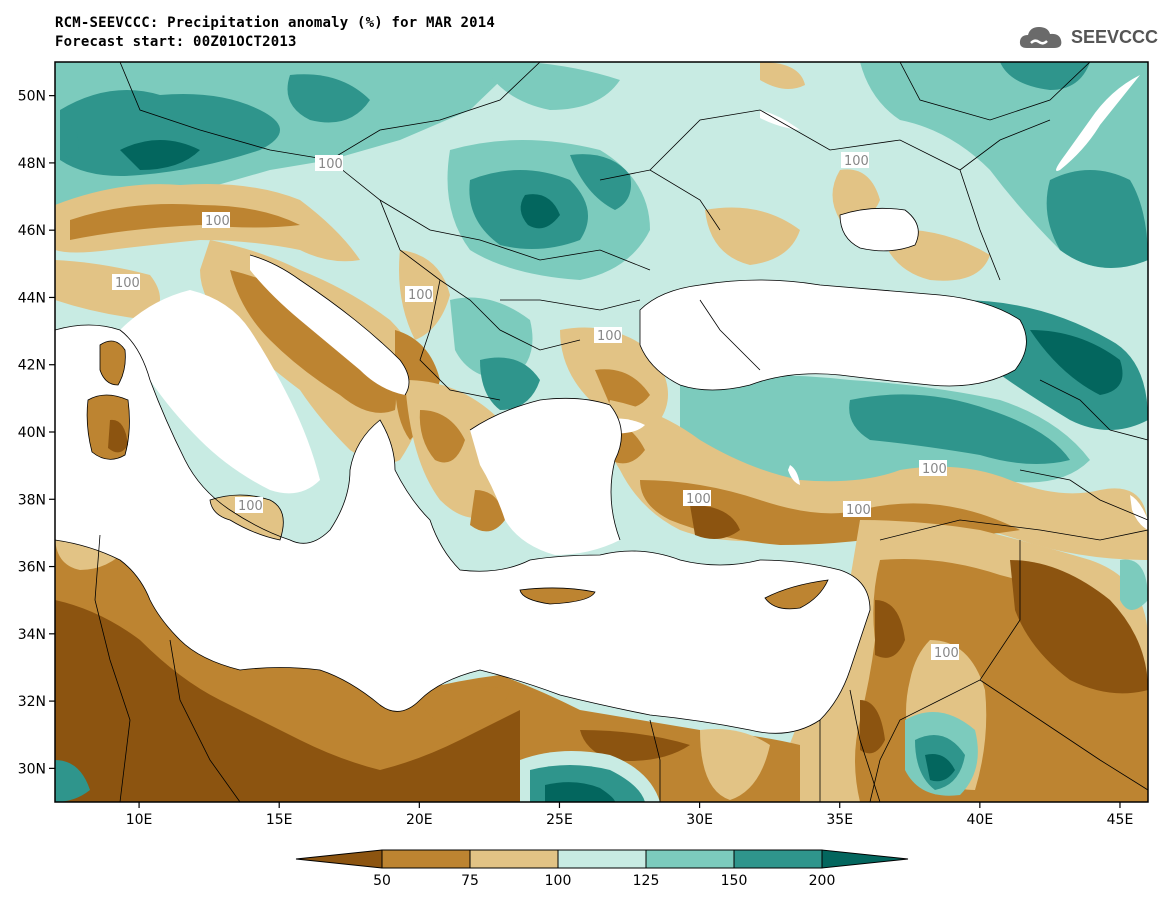 The width and height of the screenshot is (1165, 907). I want to click on latitude-axis: 50N 48N 46N 44N 42N 40N 38N 36N 34N 32N 30N, so click(36, 433).